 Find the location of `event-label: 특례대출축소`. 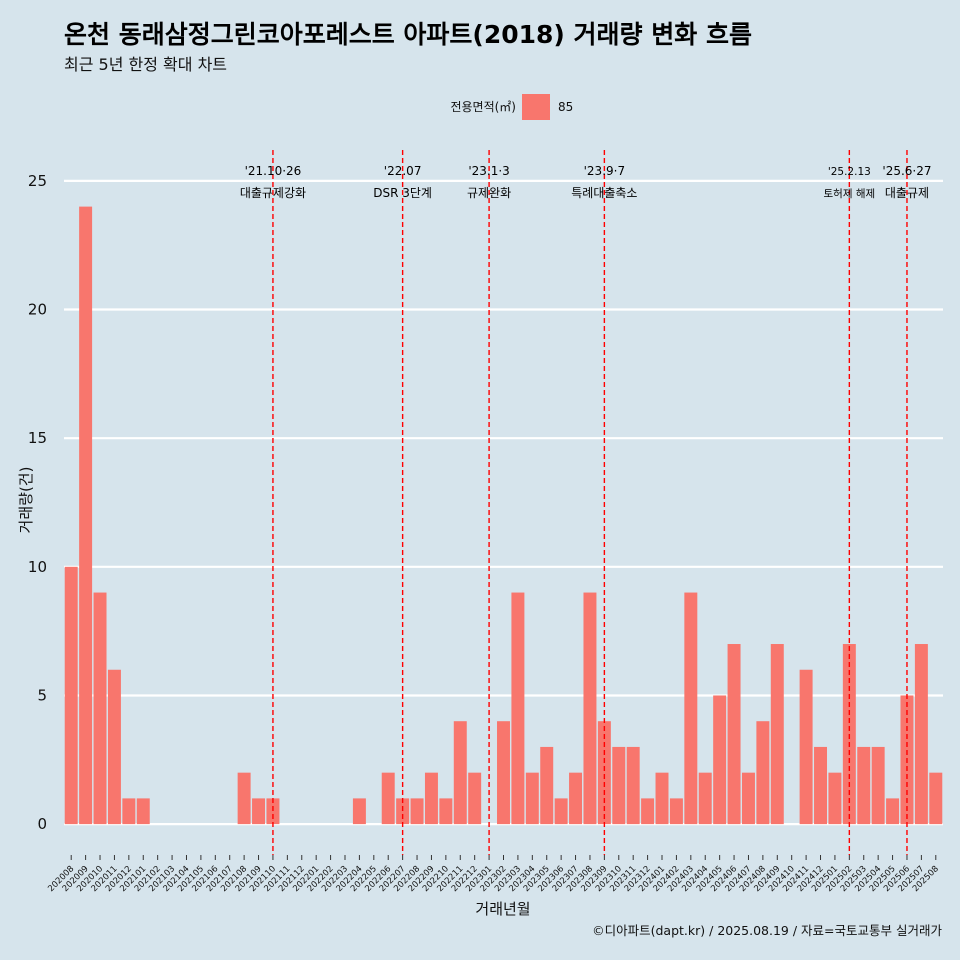

event-label: 특례대출축소 is located at coordinates (604, 193).